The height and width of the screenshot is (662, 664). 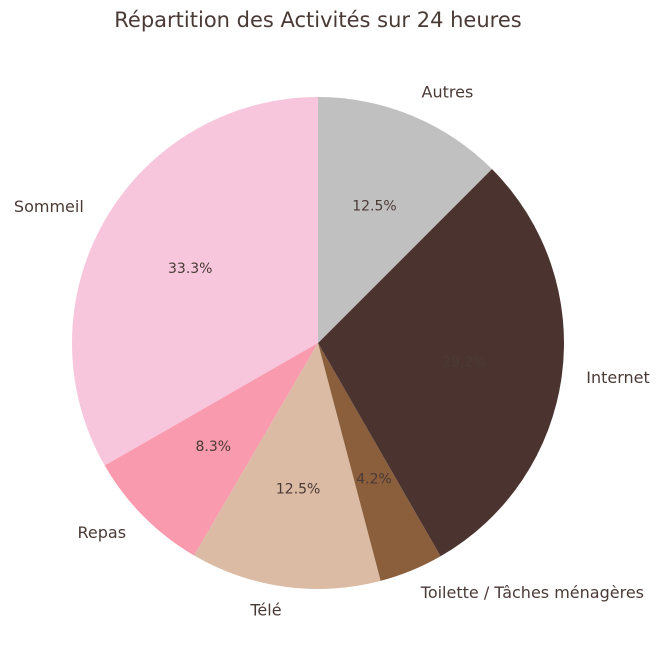 What do you see at coordinates (448, 91) in the screenshot?
I see `slice-label: Autres` at bounding box center [448, 91].